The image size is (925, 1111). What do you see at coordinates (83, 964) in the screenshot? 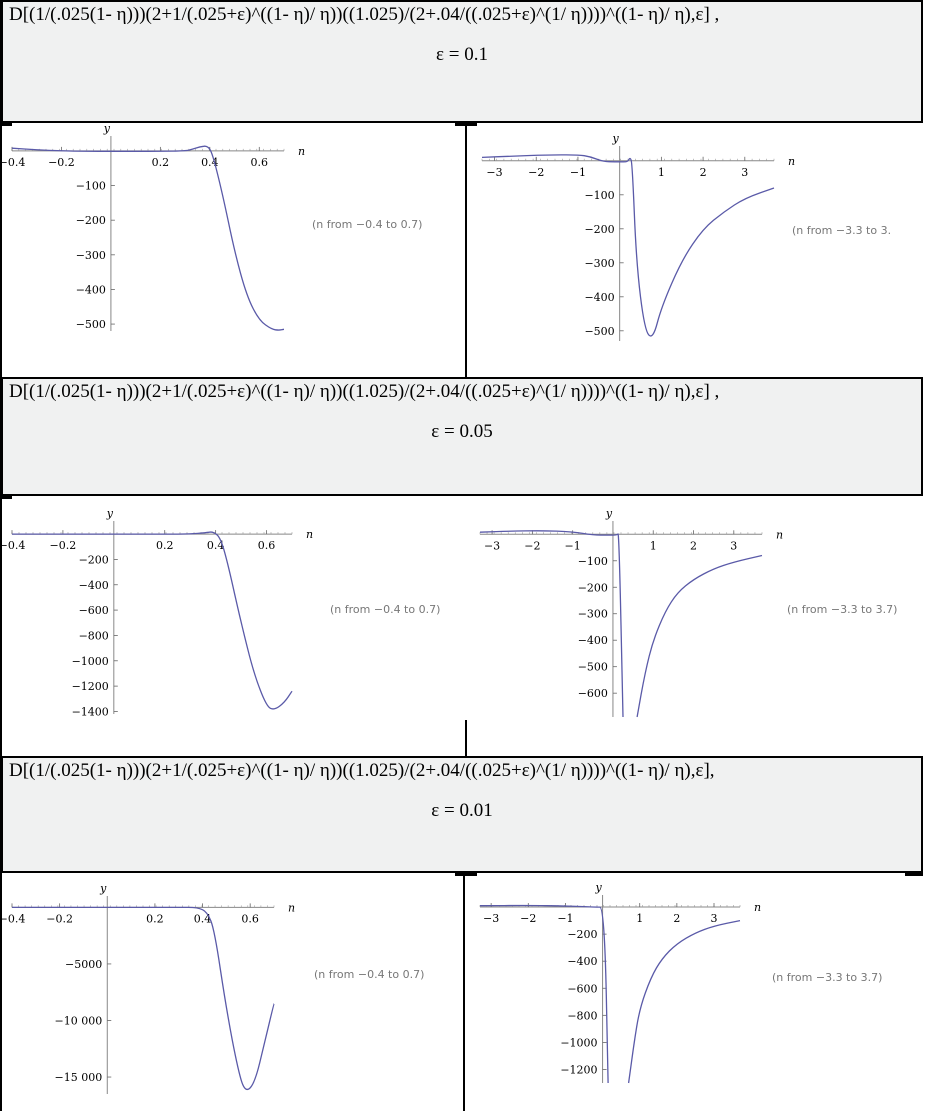
I see `y-tick-label: −5000` at bounding box center [83, 964].